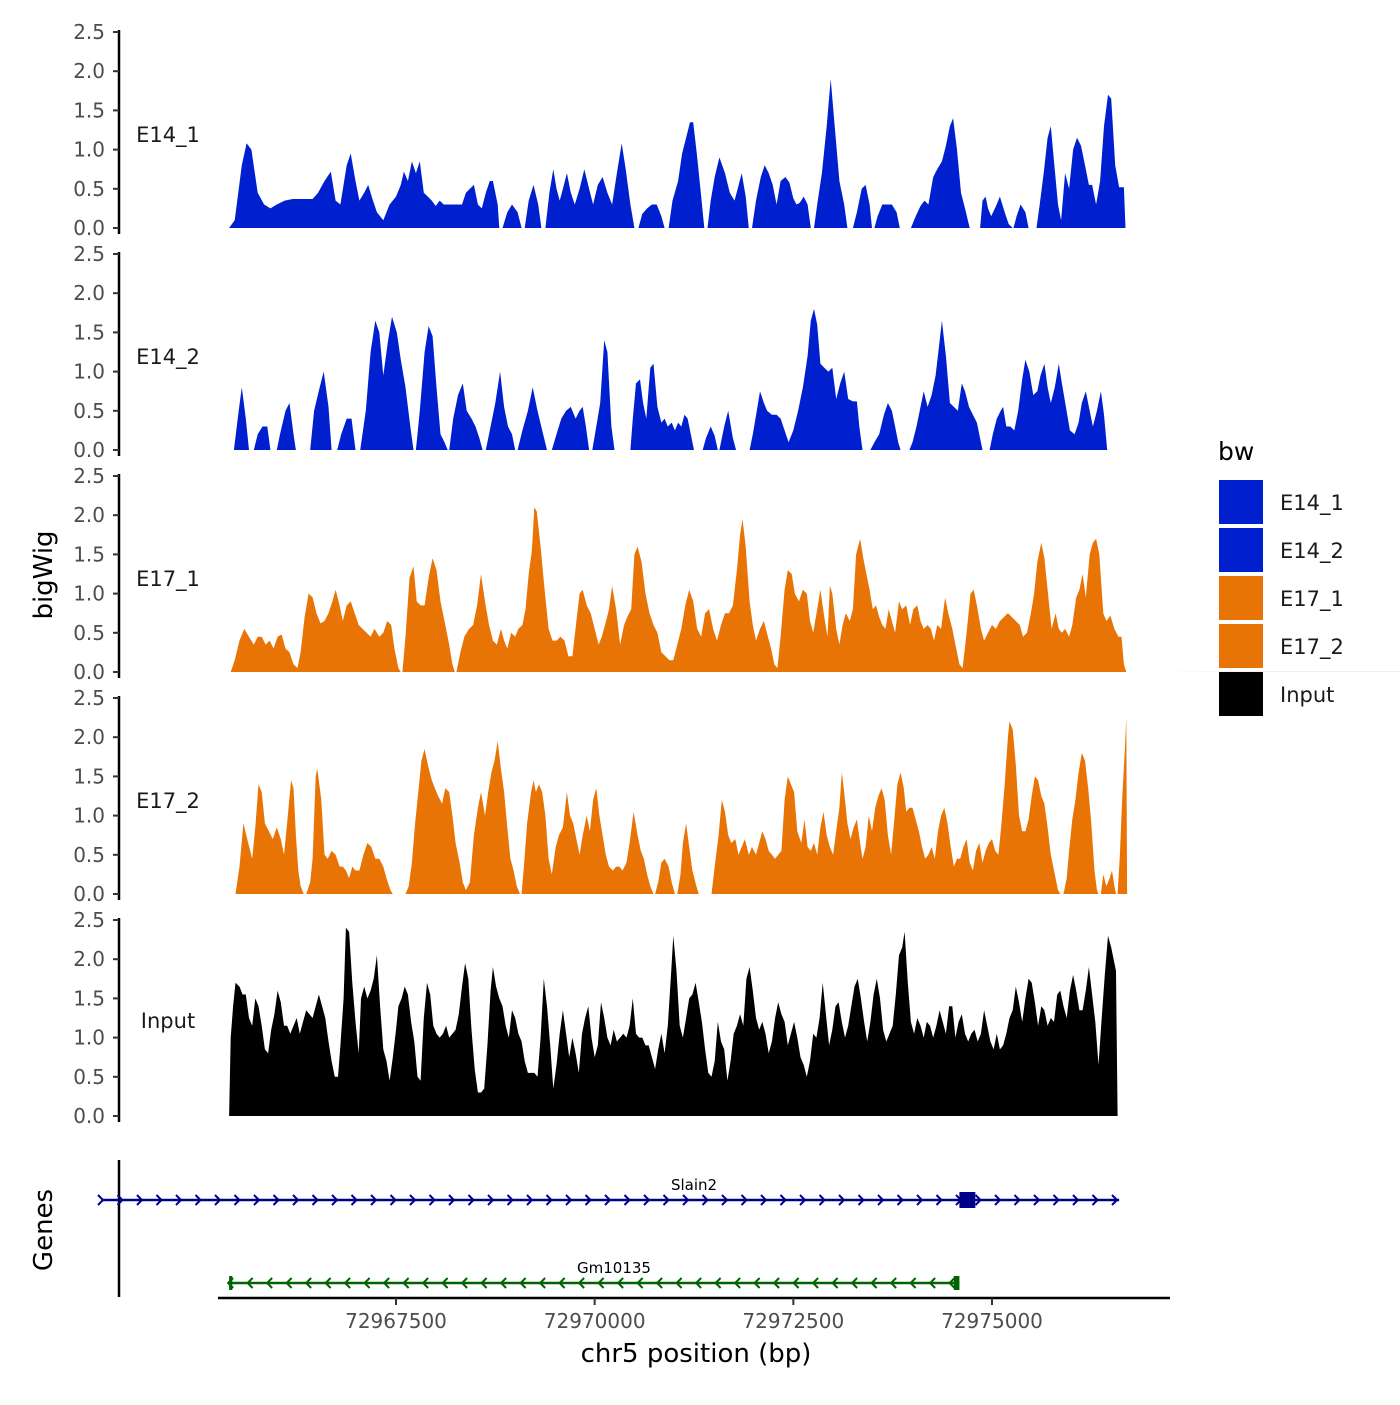 This screenshot has height=1405, width=1400. Describe the element at coordinates (1281, 646) in the screenshot. I see `legend-item: E17_2` at that location.